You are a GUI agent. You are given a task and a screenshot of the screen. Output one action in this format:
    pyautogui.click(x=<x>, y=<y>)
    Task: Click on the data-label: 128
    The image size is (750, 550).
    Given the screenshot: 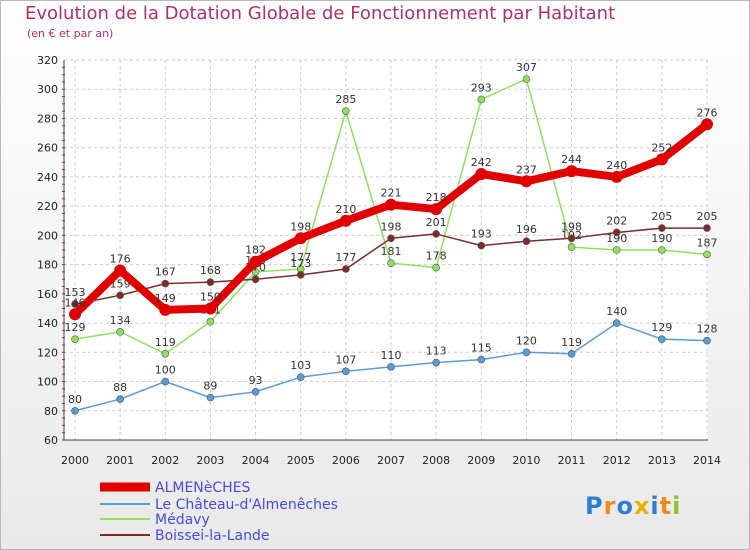 What is the action you would take?
    pyautogui.click(x=707, y=329)
    